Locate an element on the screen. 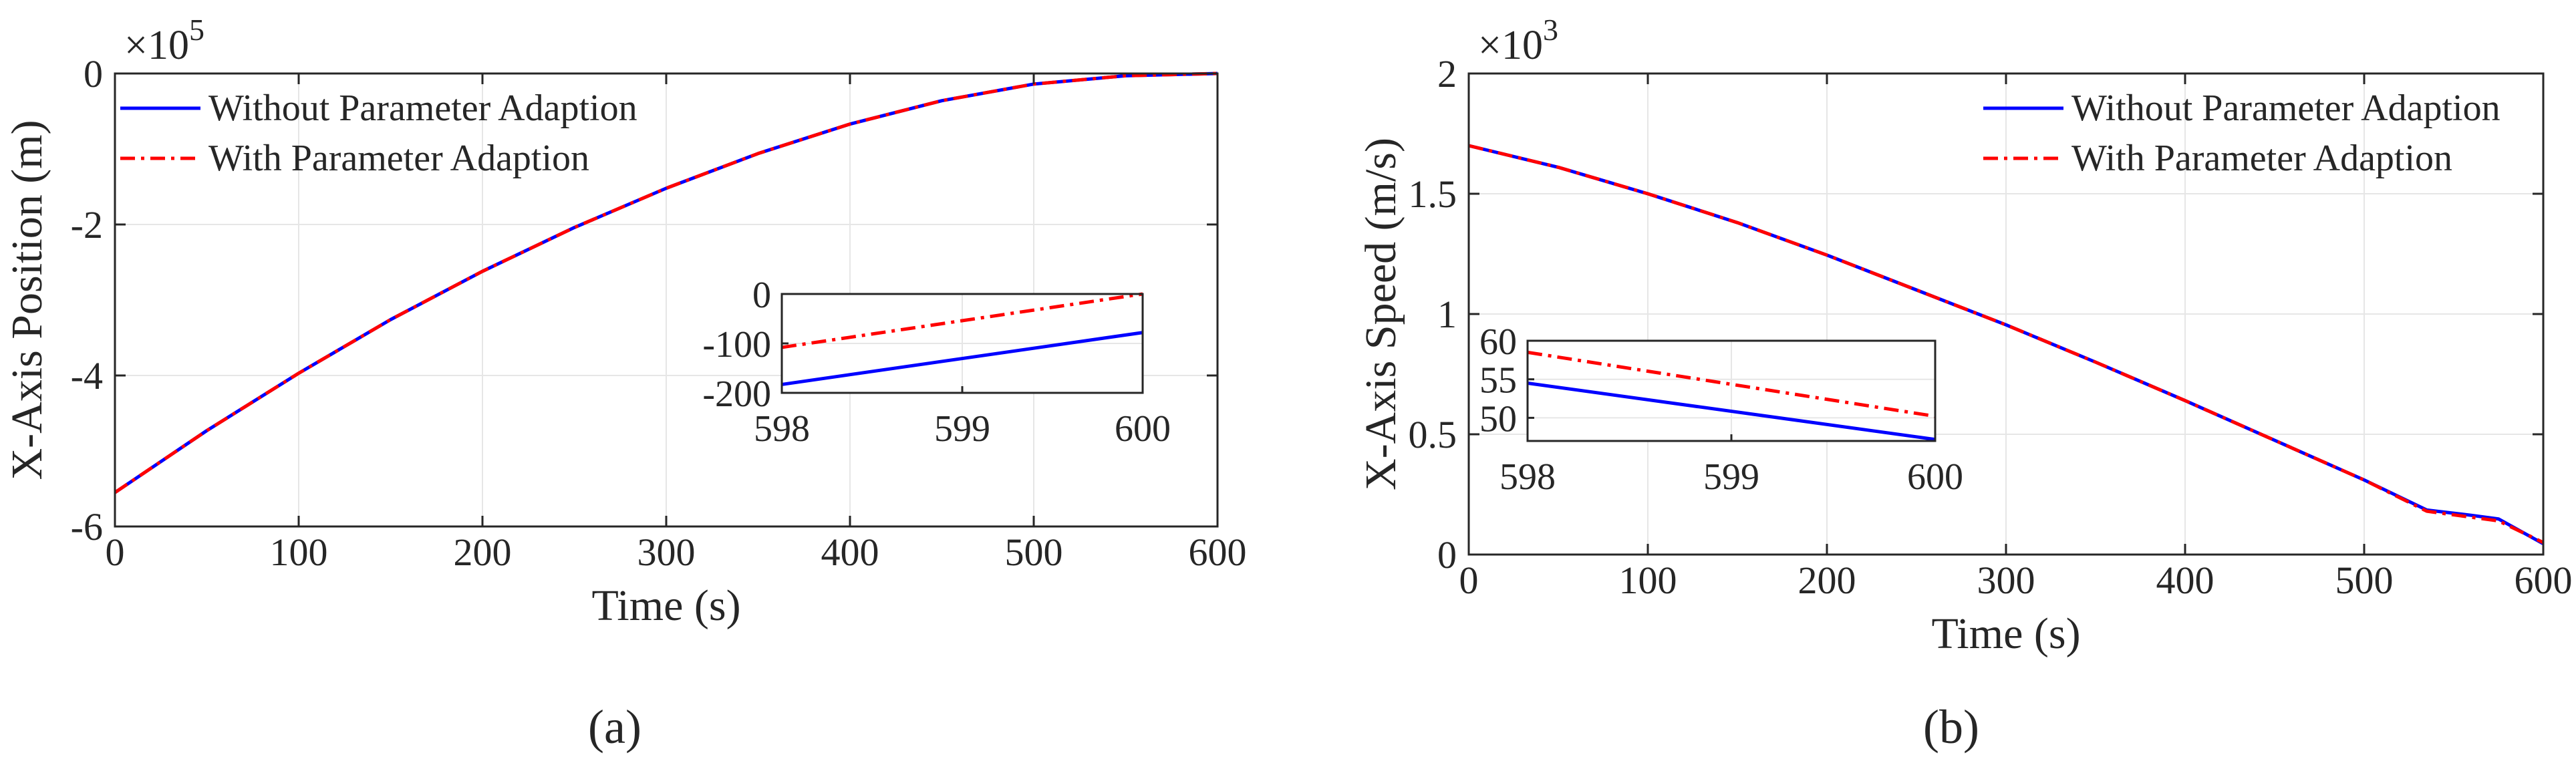  y-axis-label: X-Axis Speed (m/s) is located at coordinates (1380, 314).